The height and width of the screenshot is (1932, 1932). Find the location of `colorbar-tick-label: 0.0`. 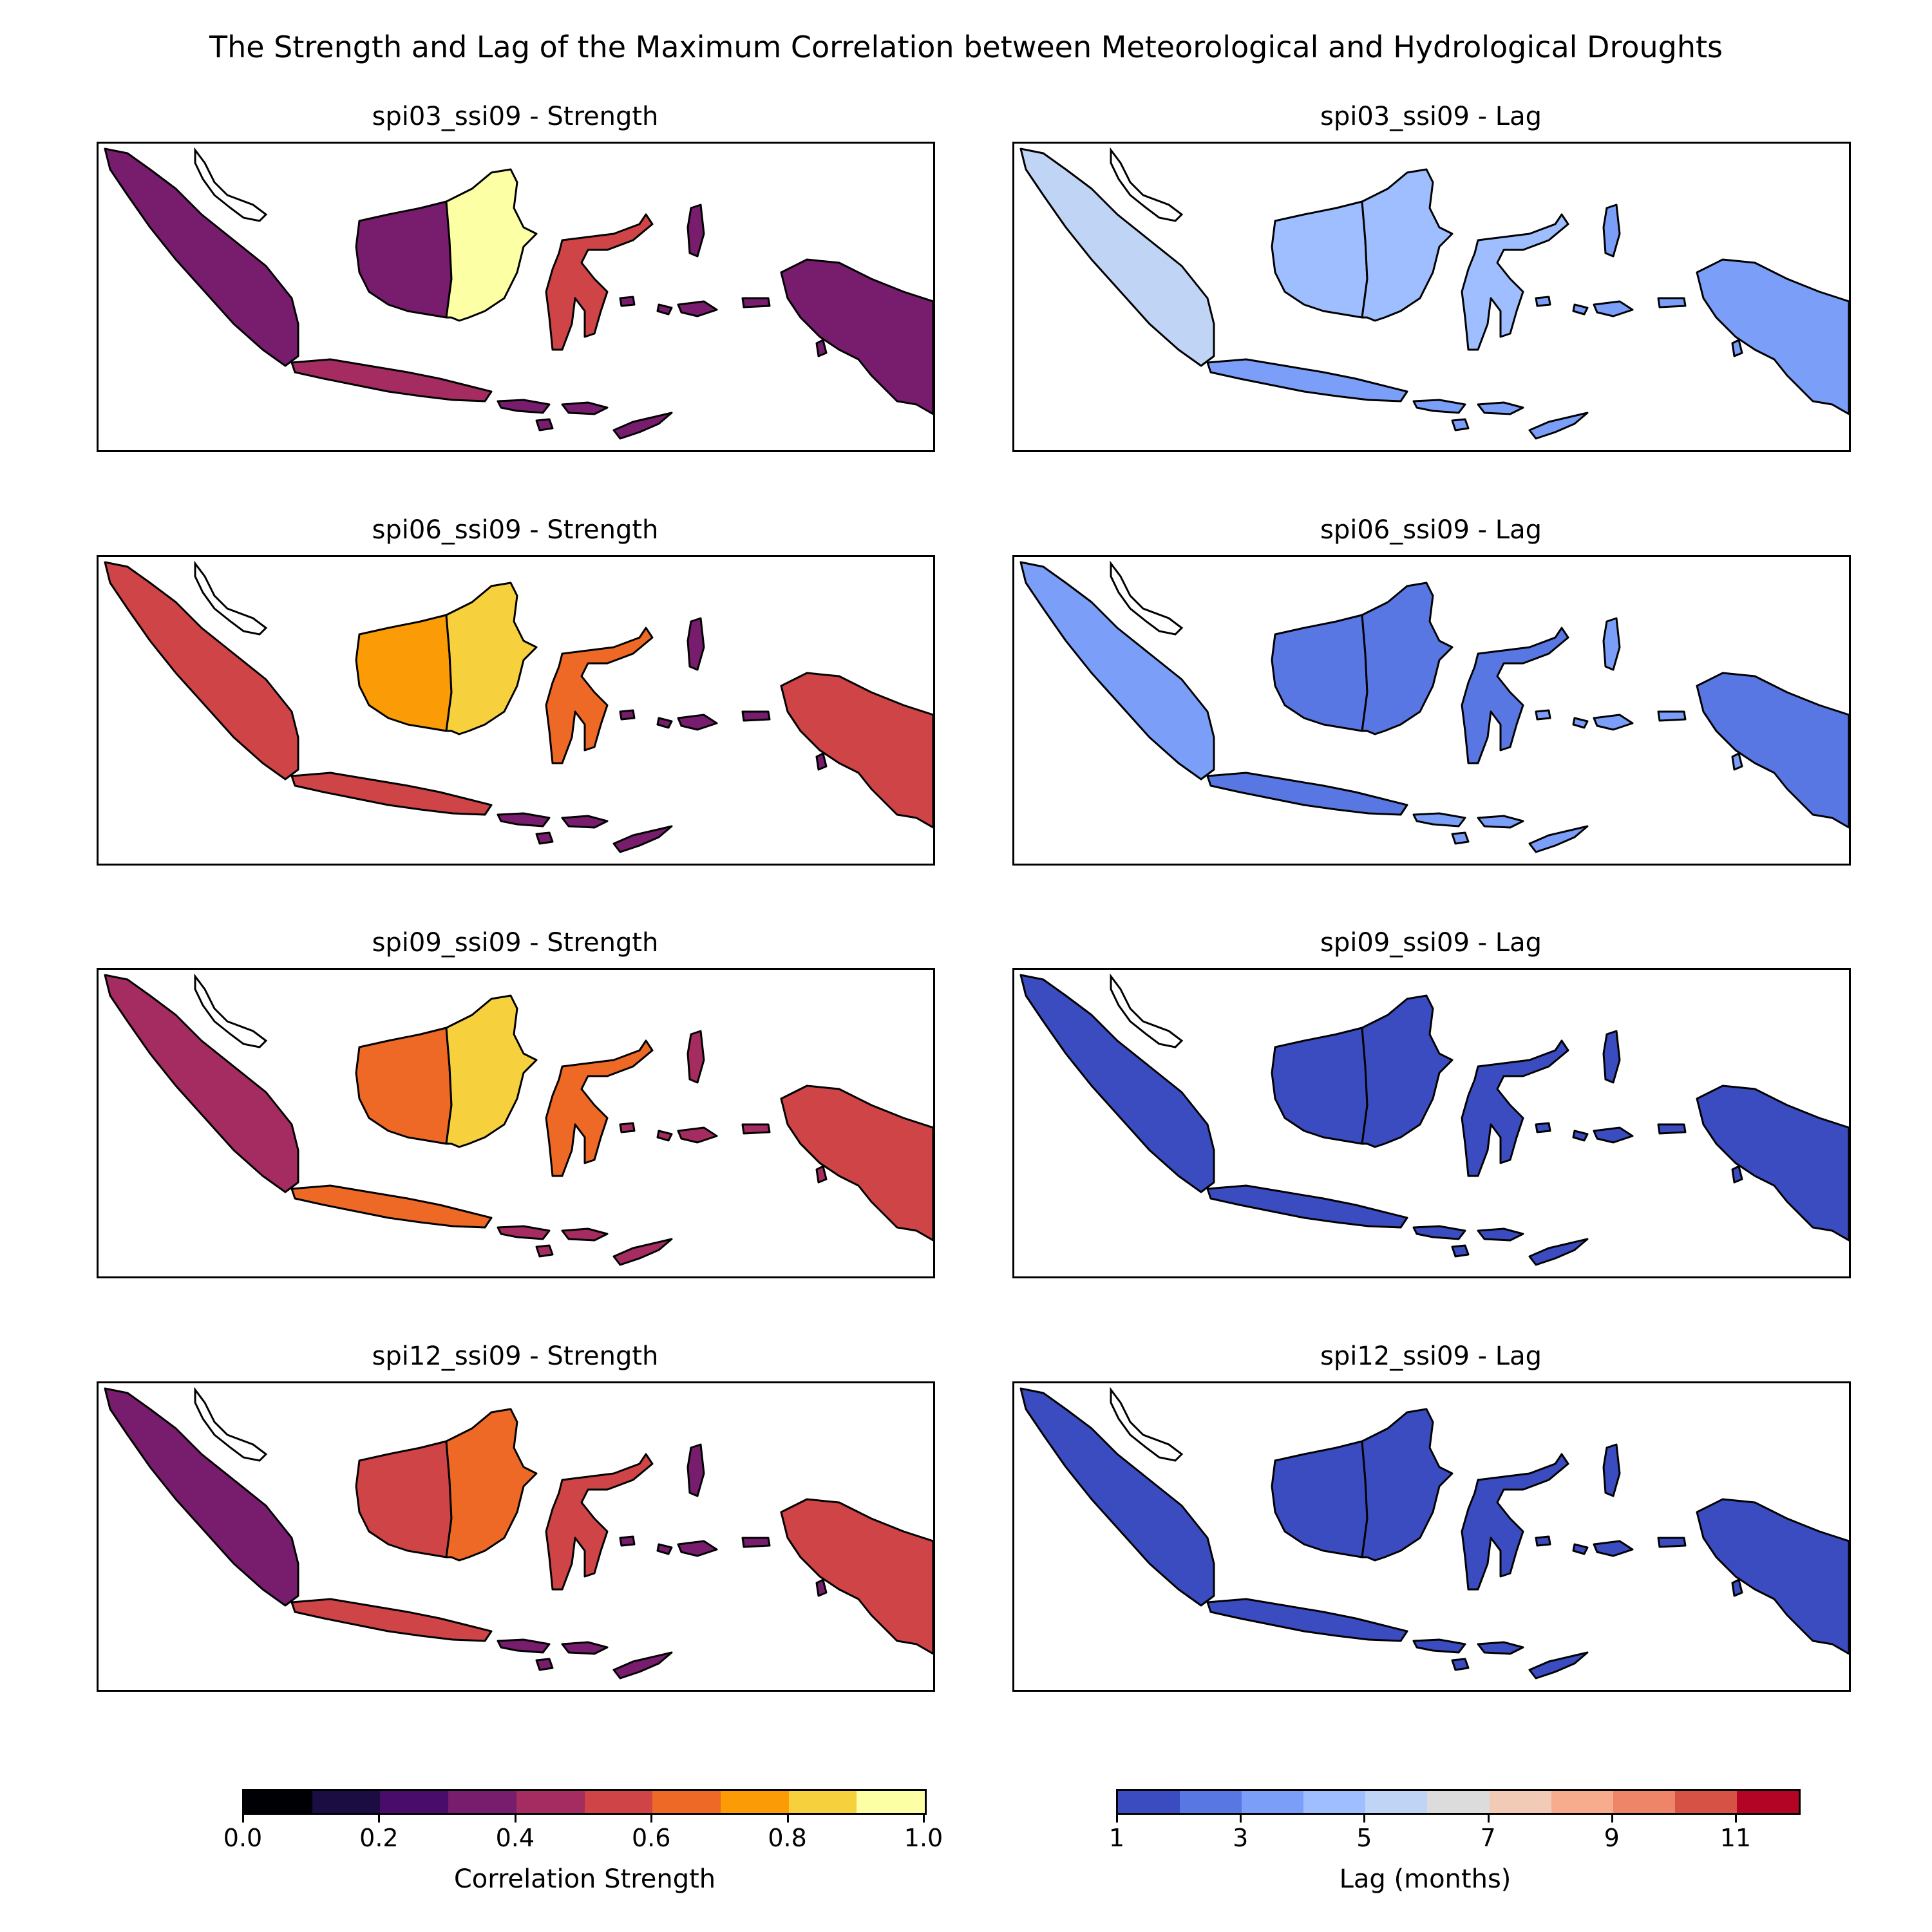

colorbar-tick-label: 0.0 is located at coordinates (243, 1838).